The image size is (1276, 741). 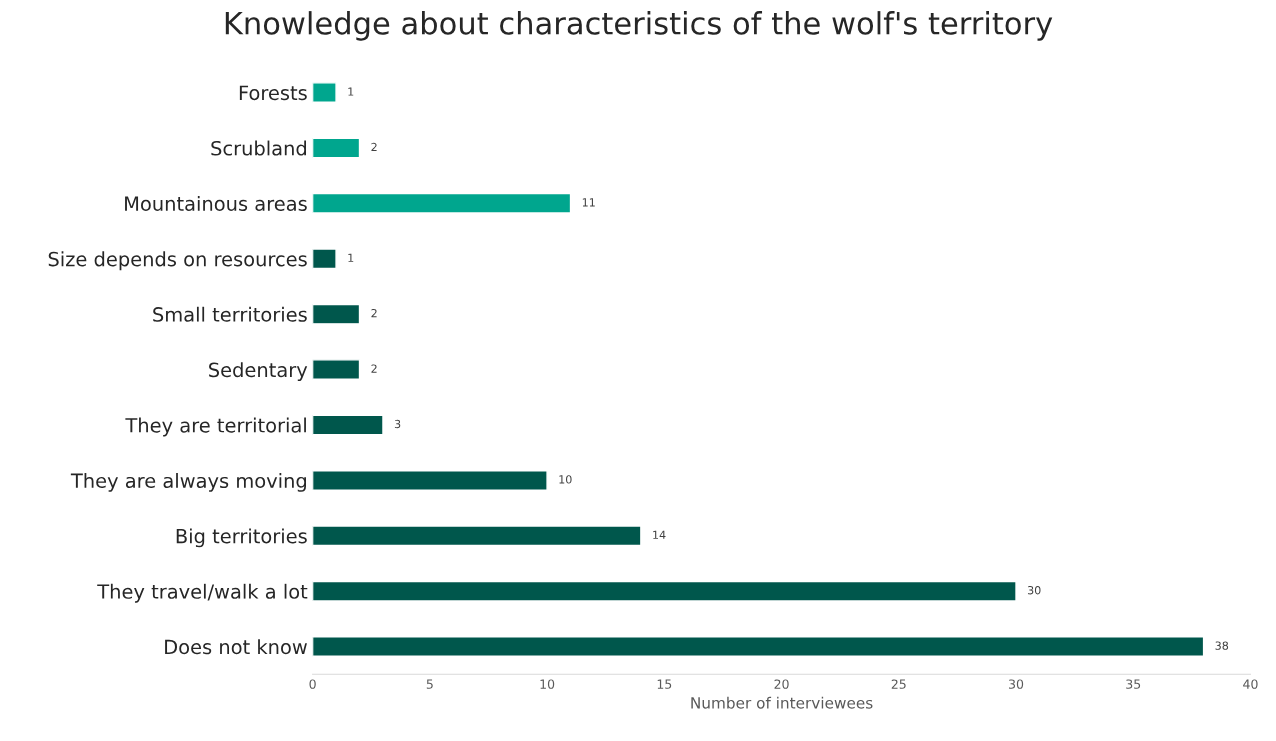 I want to click on x-axis-title: Number of interviewees, so click(x=782, y=702).